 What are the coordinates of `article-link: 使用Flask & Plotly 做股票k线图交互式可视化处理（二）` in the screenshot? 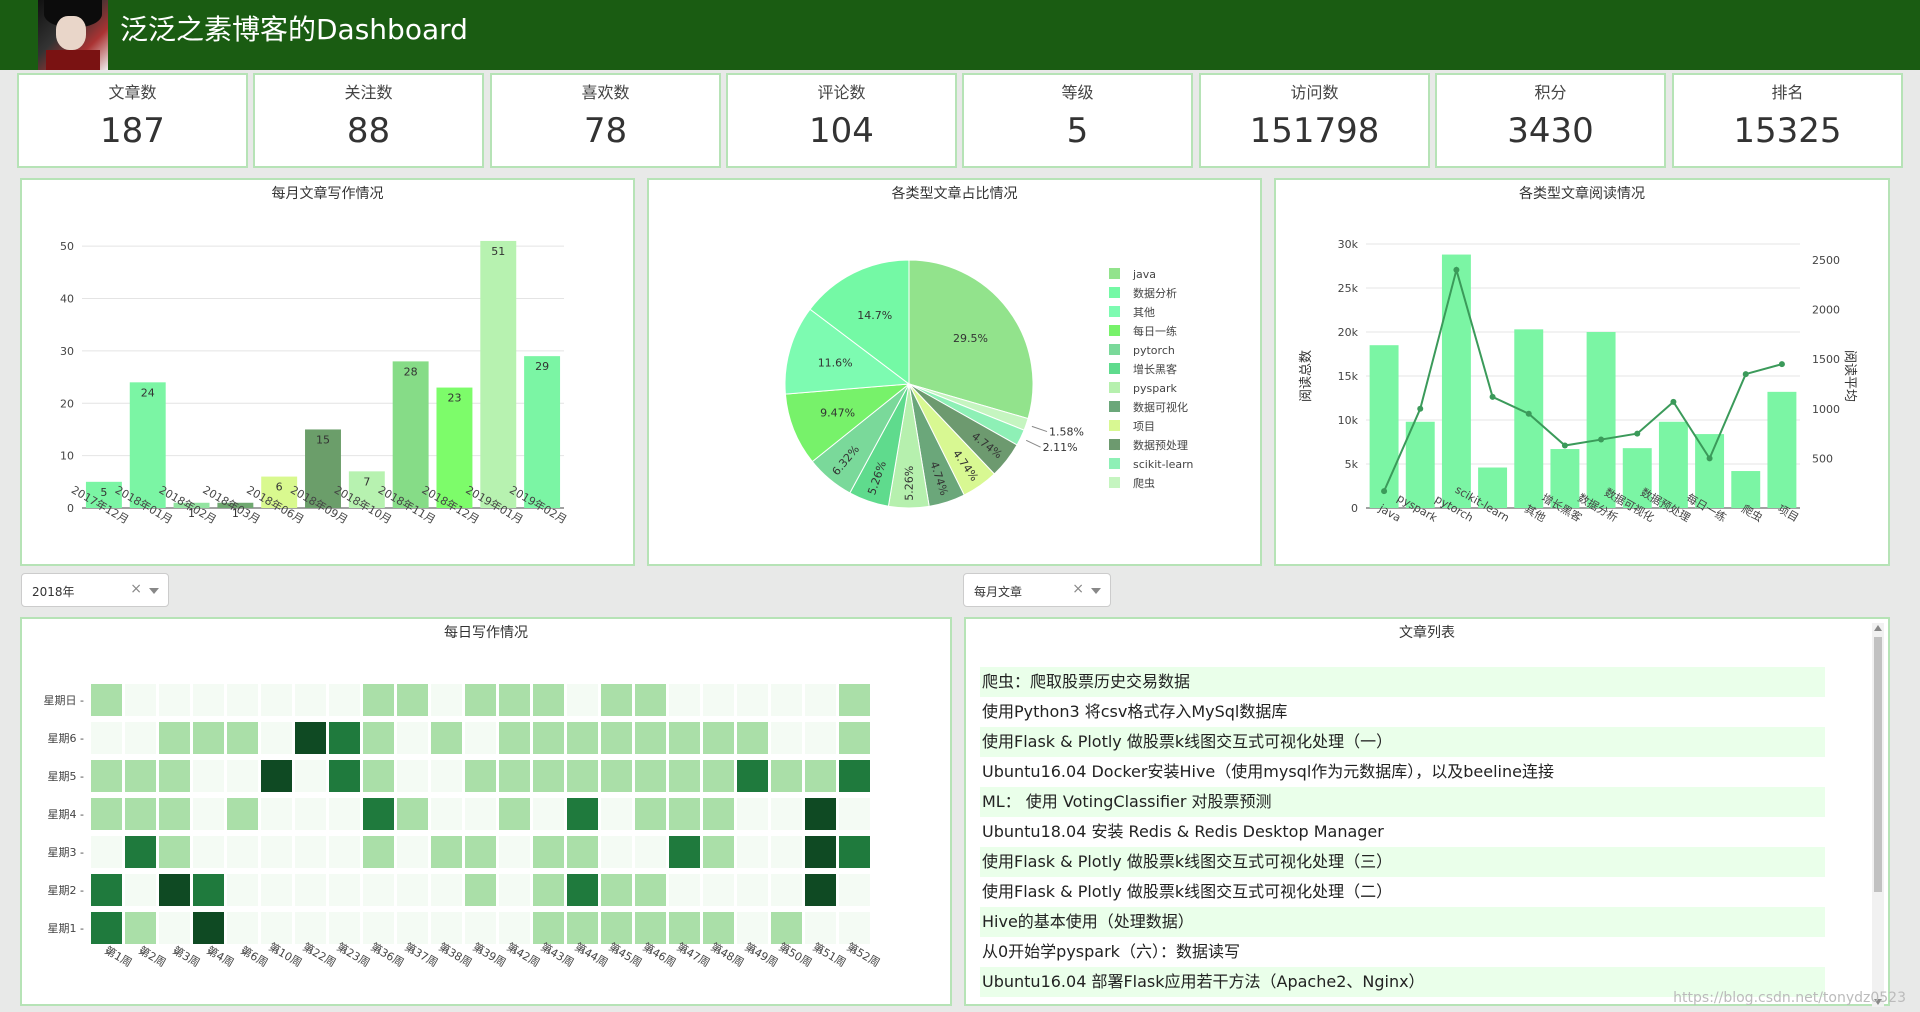 It's located at (1187, 891).